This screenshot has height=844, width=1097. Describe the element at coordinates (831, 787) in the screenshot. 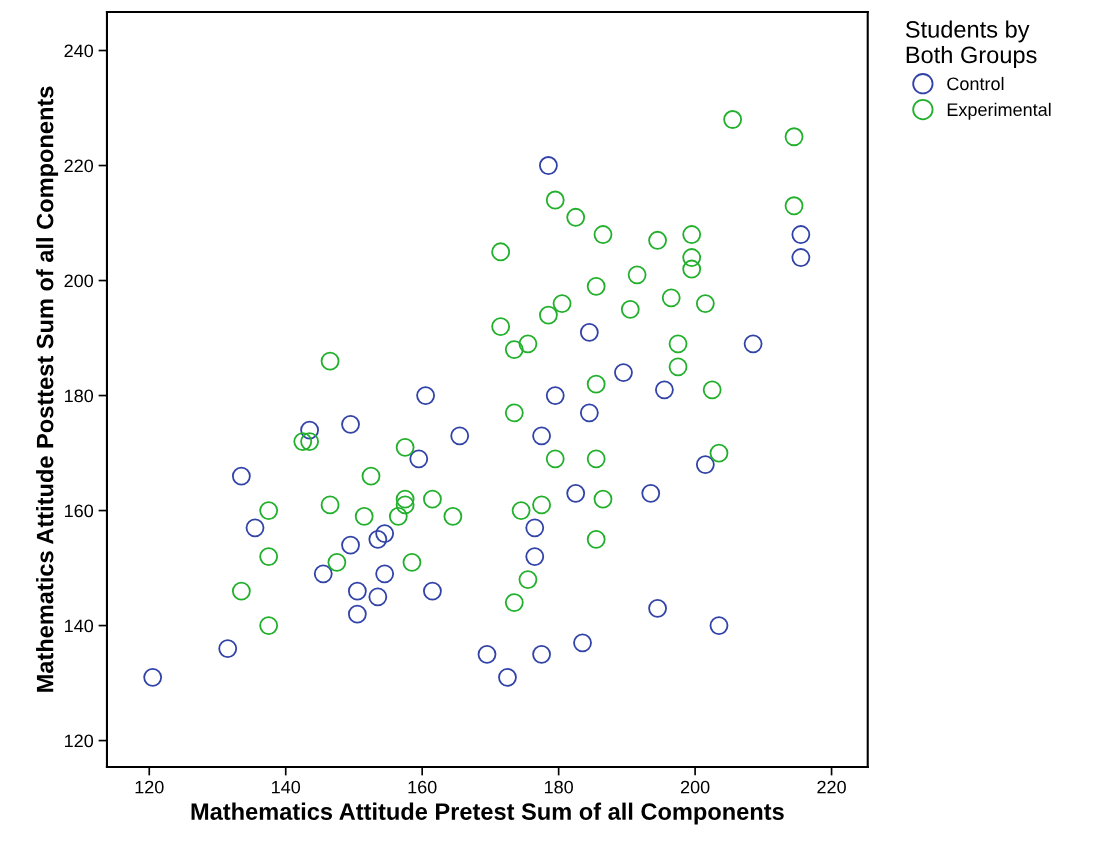

I see `x-tick-label: 220` at that location.